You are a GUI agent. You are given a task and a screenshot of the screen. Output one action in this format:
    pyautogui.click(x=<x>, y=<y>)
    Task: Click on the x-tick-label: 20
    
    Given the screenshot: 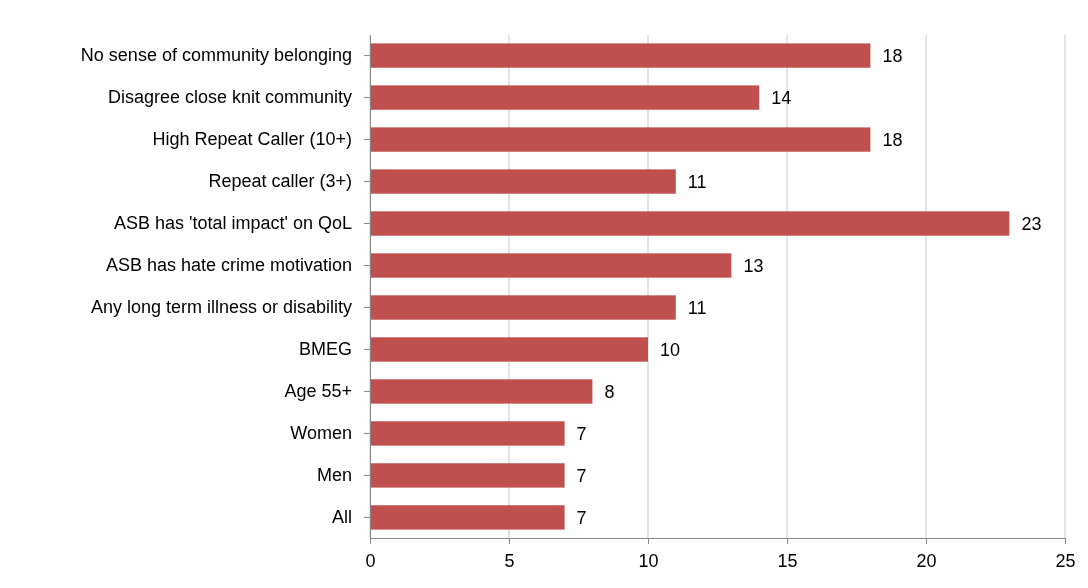 What is the action you would take?
    pyautogui.click(x=926, y=560)
    